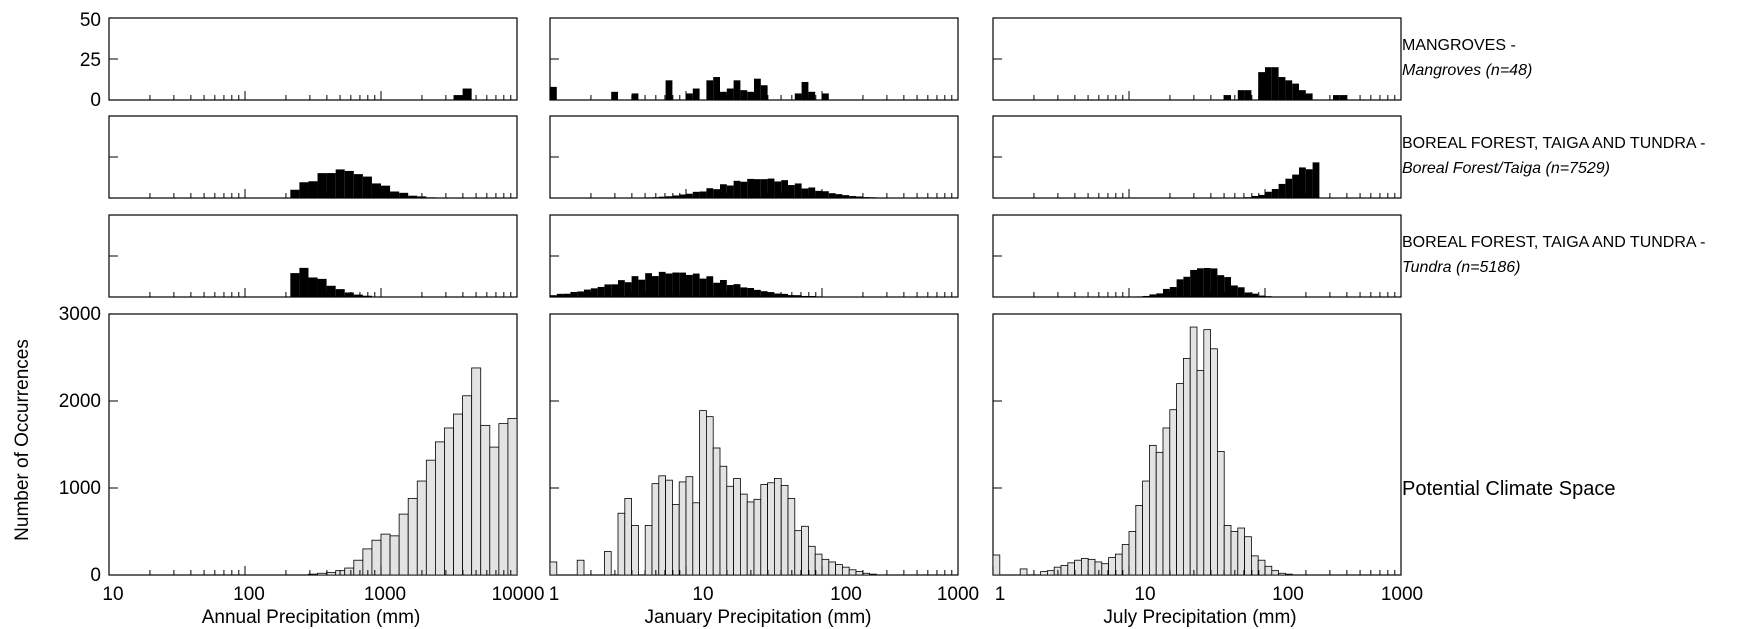  Describe the element at coordinates (1197, 157) in the screenshot. I see `panel-frame-r1-c2` at that location.